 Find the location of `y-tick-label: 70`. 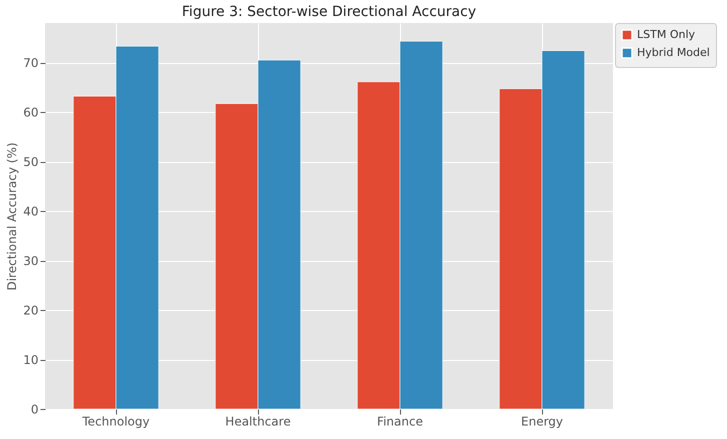

y-tick-label: 70 is located at coordinates (30, 63).